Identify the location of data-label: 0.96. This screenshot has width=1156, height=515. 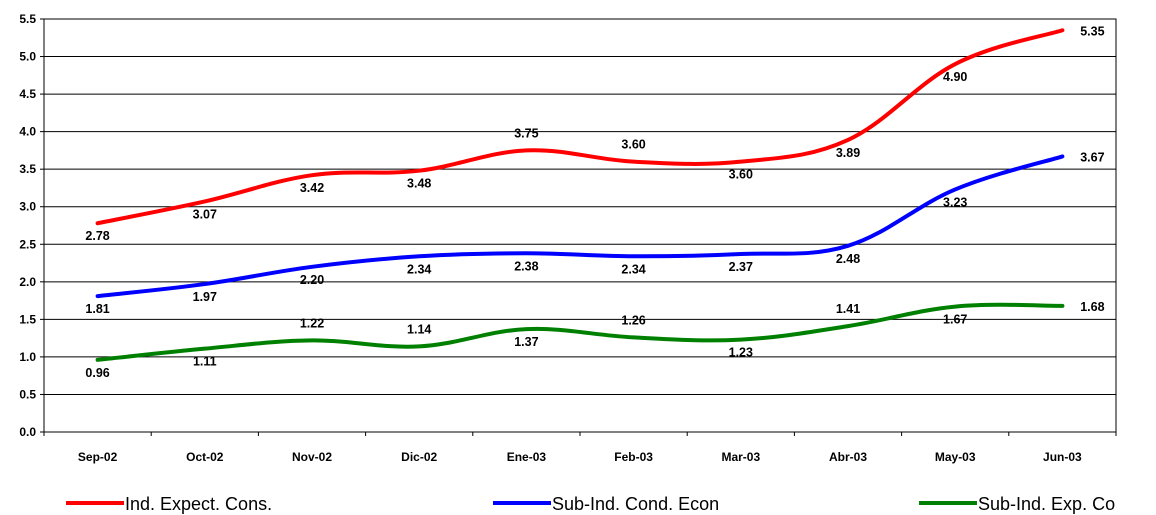
(97, 373).